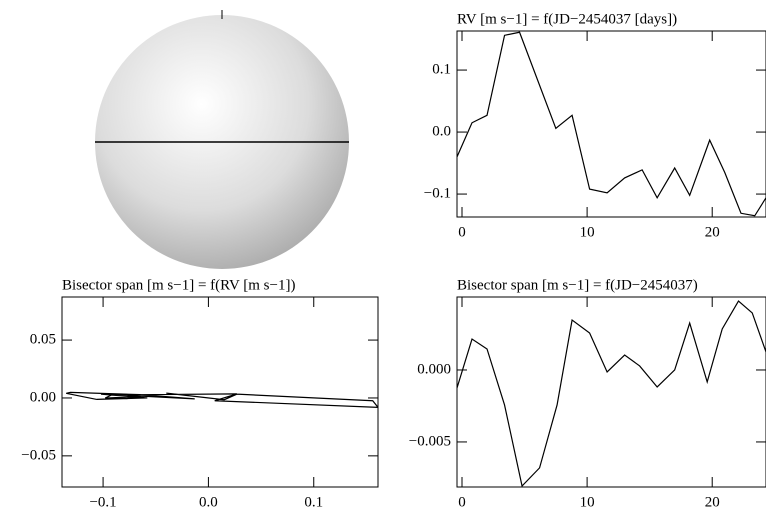 The height and width of the screenshot is (515, 766). What do you see at coordinates (434, 369) in the screenshot?
I see `y-tick-label: 0.000` at bounding box center [434, 369].